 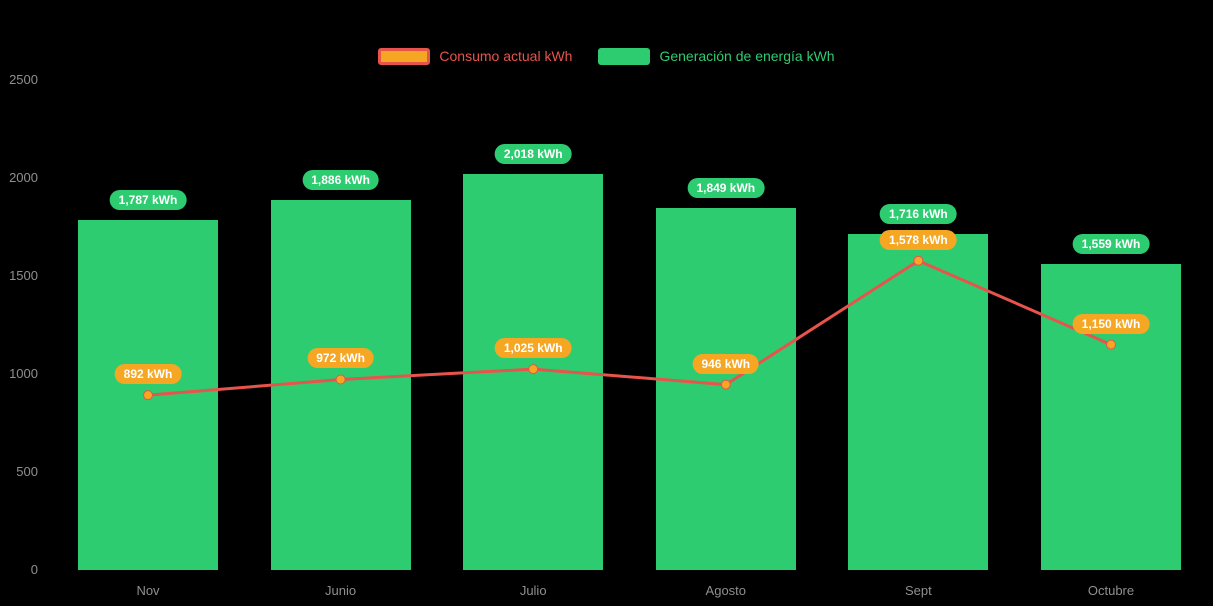 I want to click on generation-value-label-junio: 1,886 kWh, so click(x=340, y=180).